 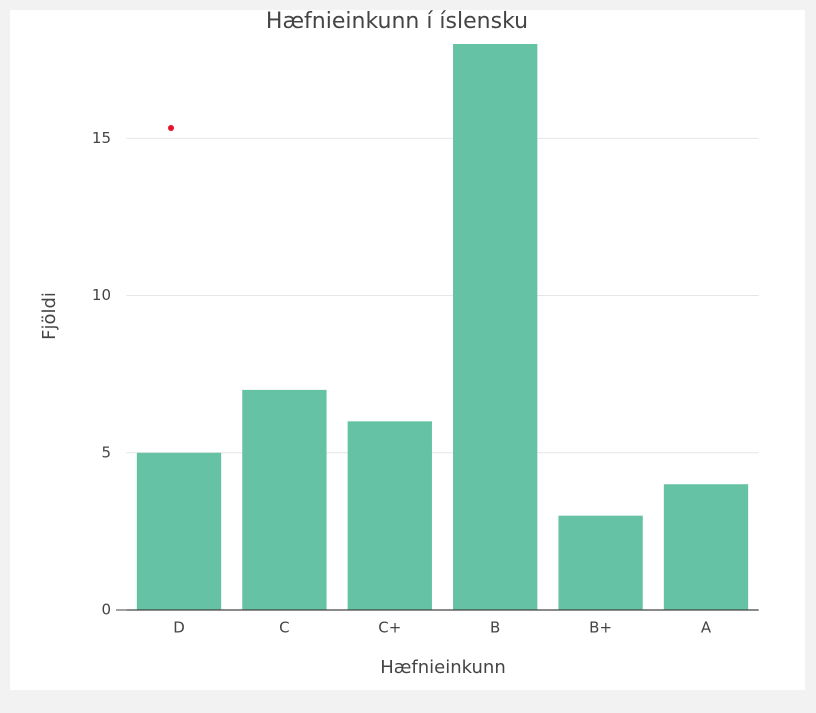 What do you see at coordinates (397, 21) in the screenshot?
I see `chart-title: Hæfnieinkunn í íslensku` at bounding box center [397, 21].